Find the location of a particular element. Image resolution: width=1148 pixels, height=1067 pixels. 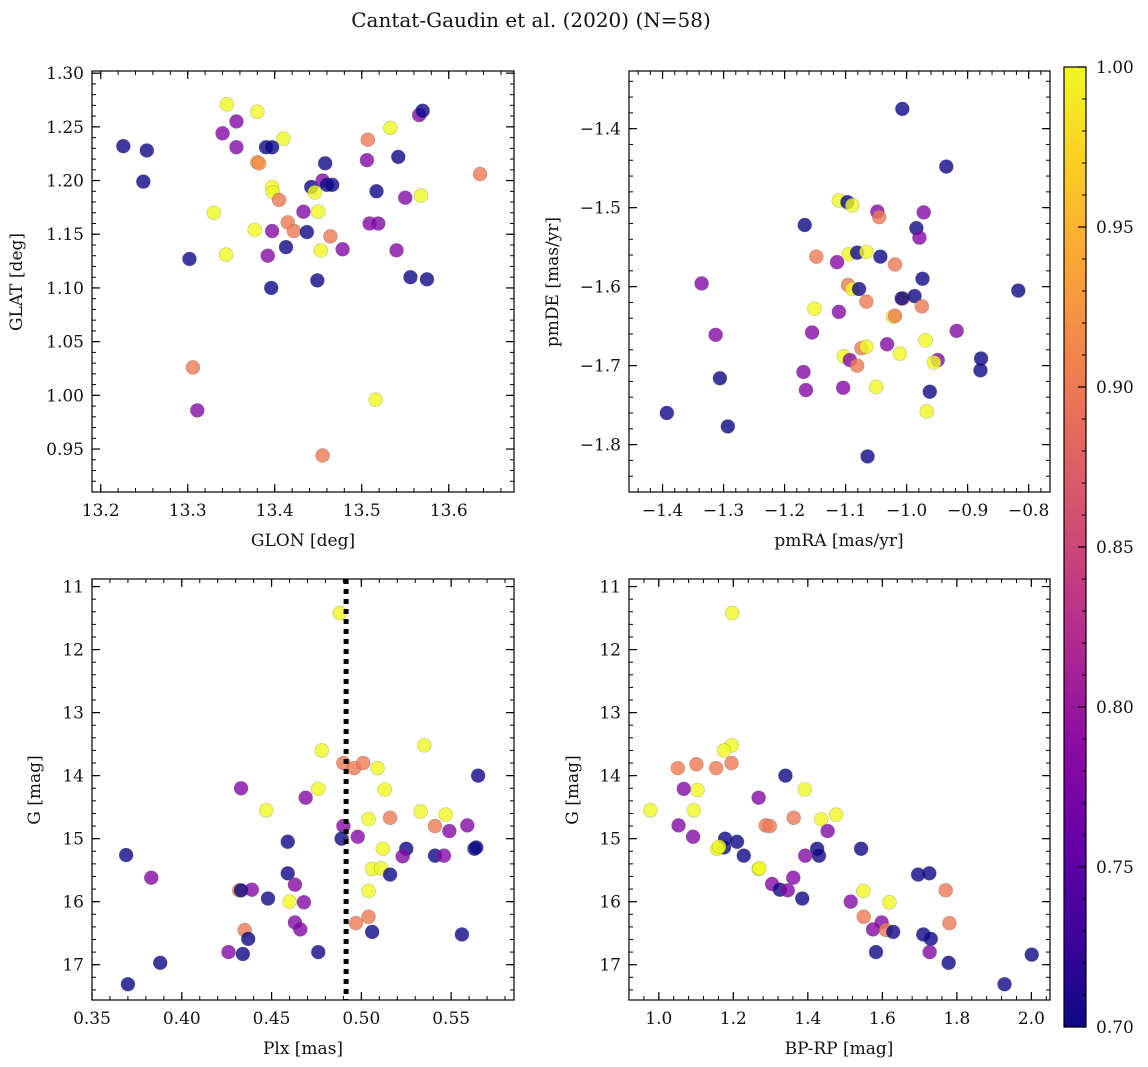

pm-x-tick-label: −1.3 is located at coordinates (723, 511).